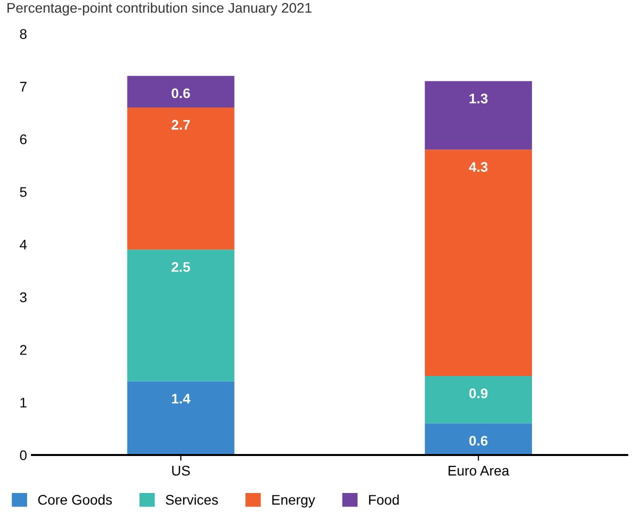 This screenshot has height=520, width=640. I want to click on y-tick-label: 2, so click(23, 350).